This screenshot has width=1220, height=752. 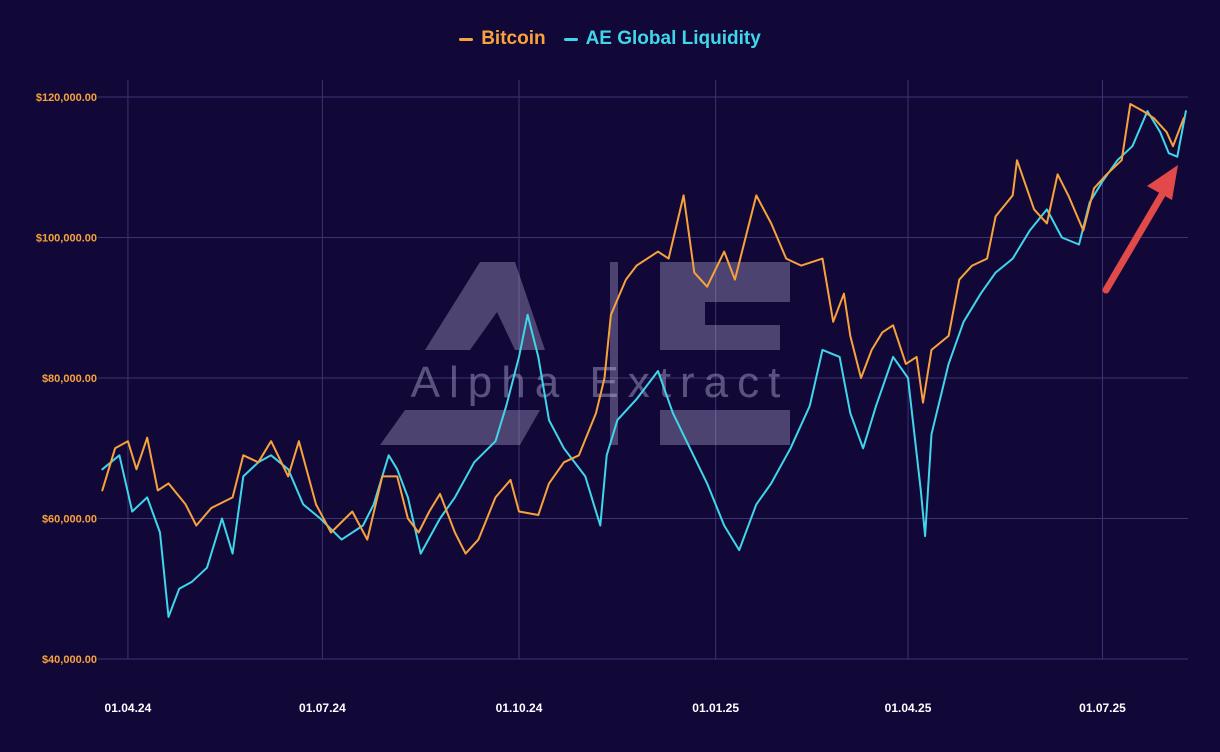 What do you see at coordinates (66, 239) in the screenshot?
I see `y-tick-label: $100,000.00` at bounding box center [66, 239].